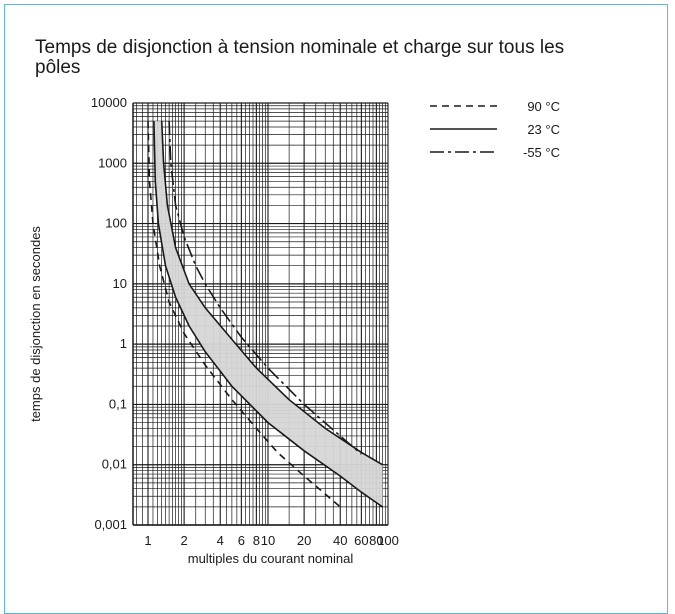 This screenshot has height=614, width=675. What do you see at coordinates (116, 223) in the screenshot?
I see `y-tick-label: 100` at bounding box center [116, 223].